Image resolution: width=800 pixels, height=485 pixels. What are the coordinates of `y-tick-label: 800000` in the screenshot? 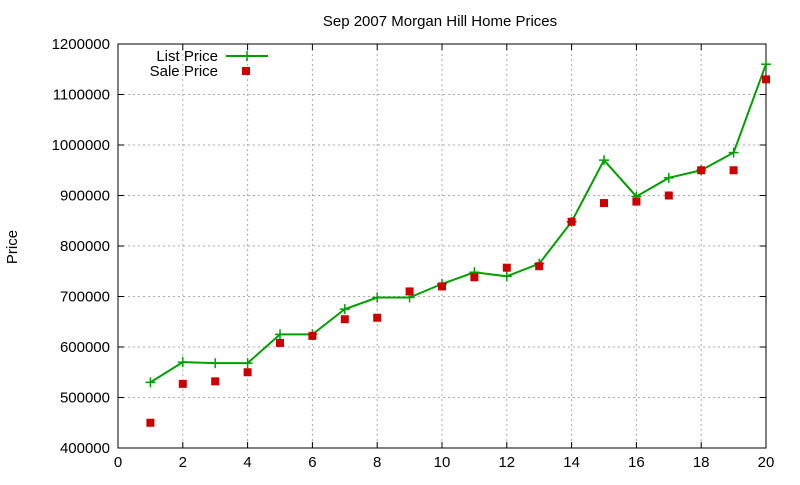 It's located at (85, 246).